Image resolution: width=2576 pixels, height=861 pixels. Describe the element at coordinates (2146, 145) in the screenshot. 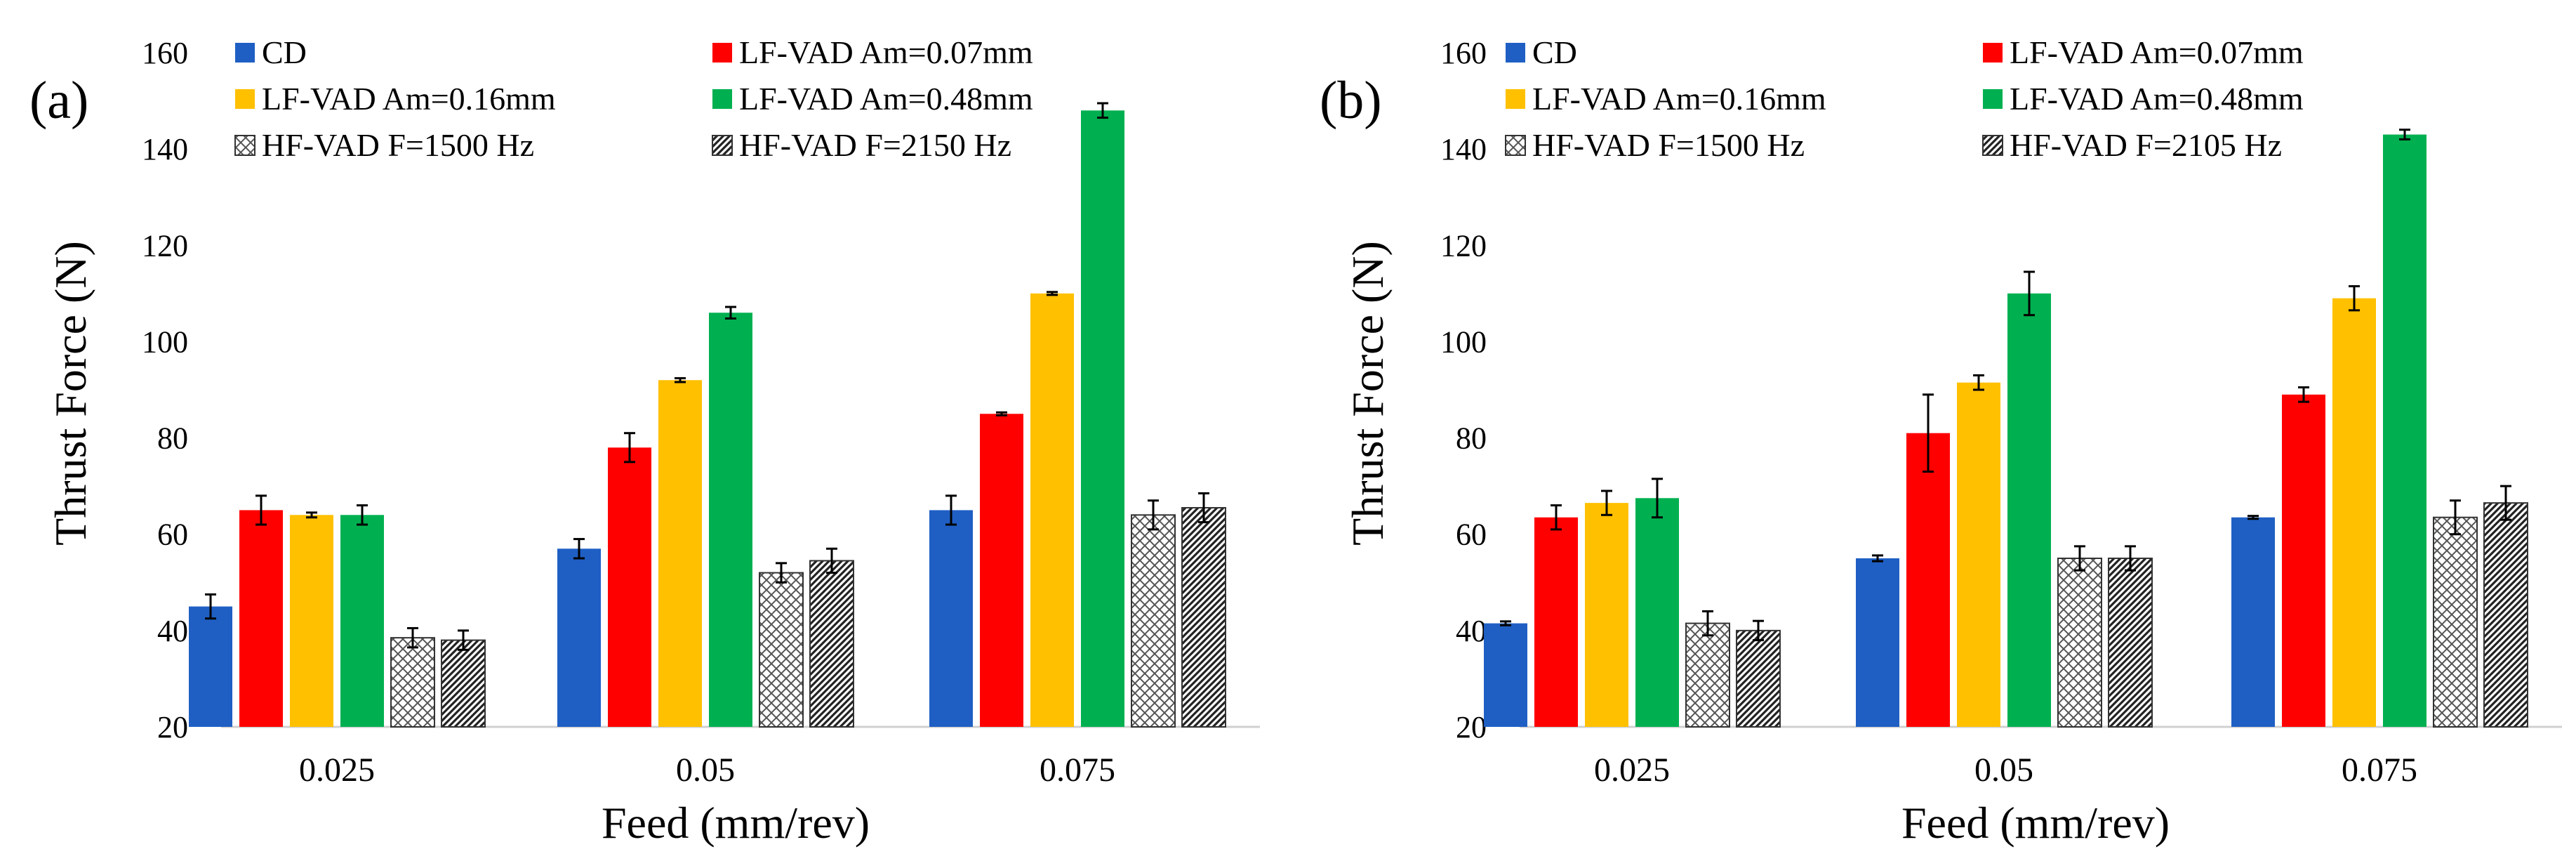

I see `legend-label: HF-VAD F=2105 Hz` at that location.